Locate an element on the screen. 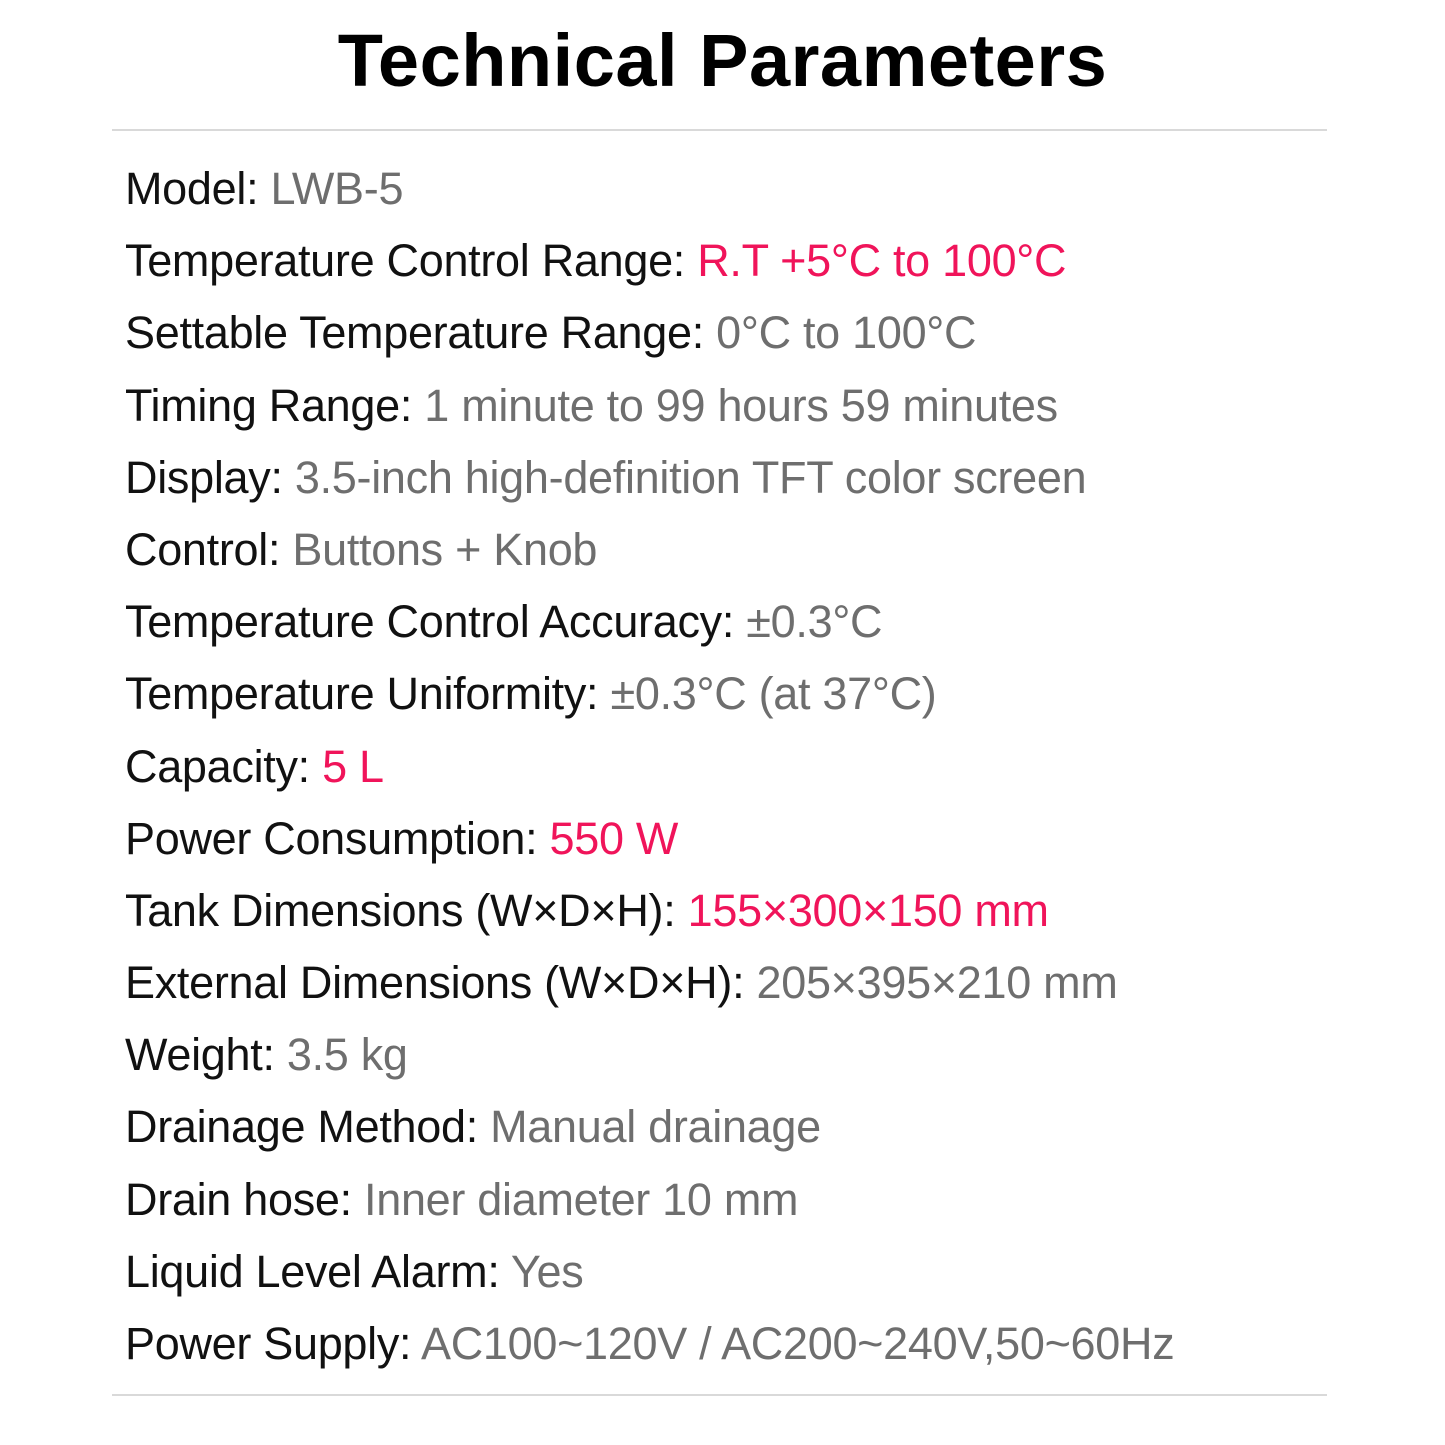  parameter-row: Power Consumption: 550 W is located at coordinates (775, 839).